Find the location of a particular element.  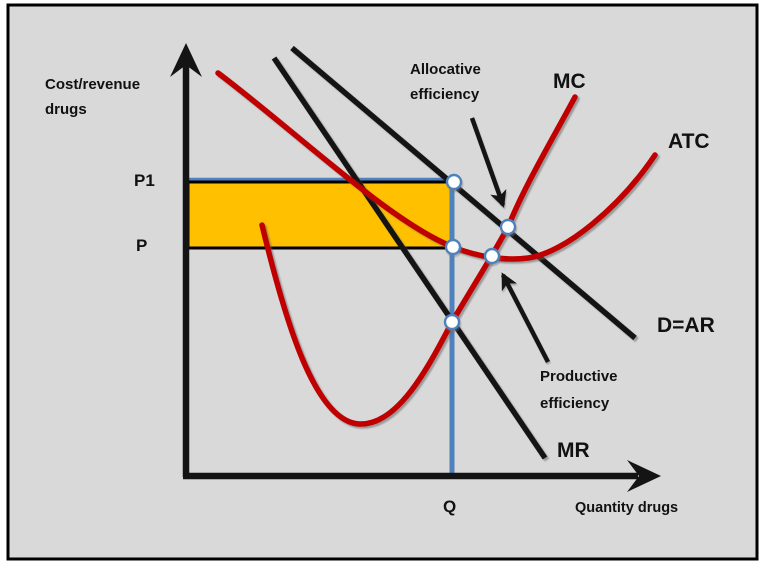

productive-efficiency-label-line2: efficiency is located at coordinates (575, 403).